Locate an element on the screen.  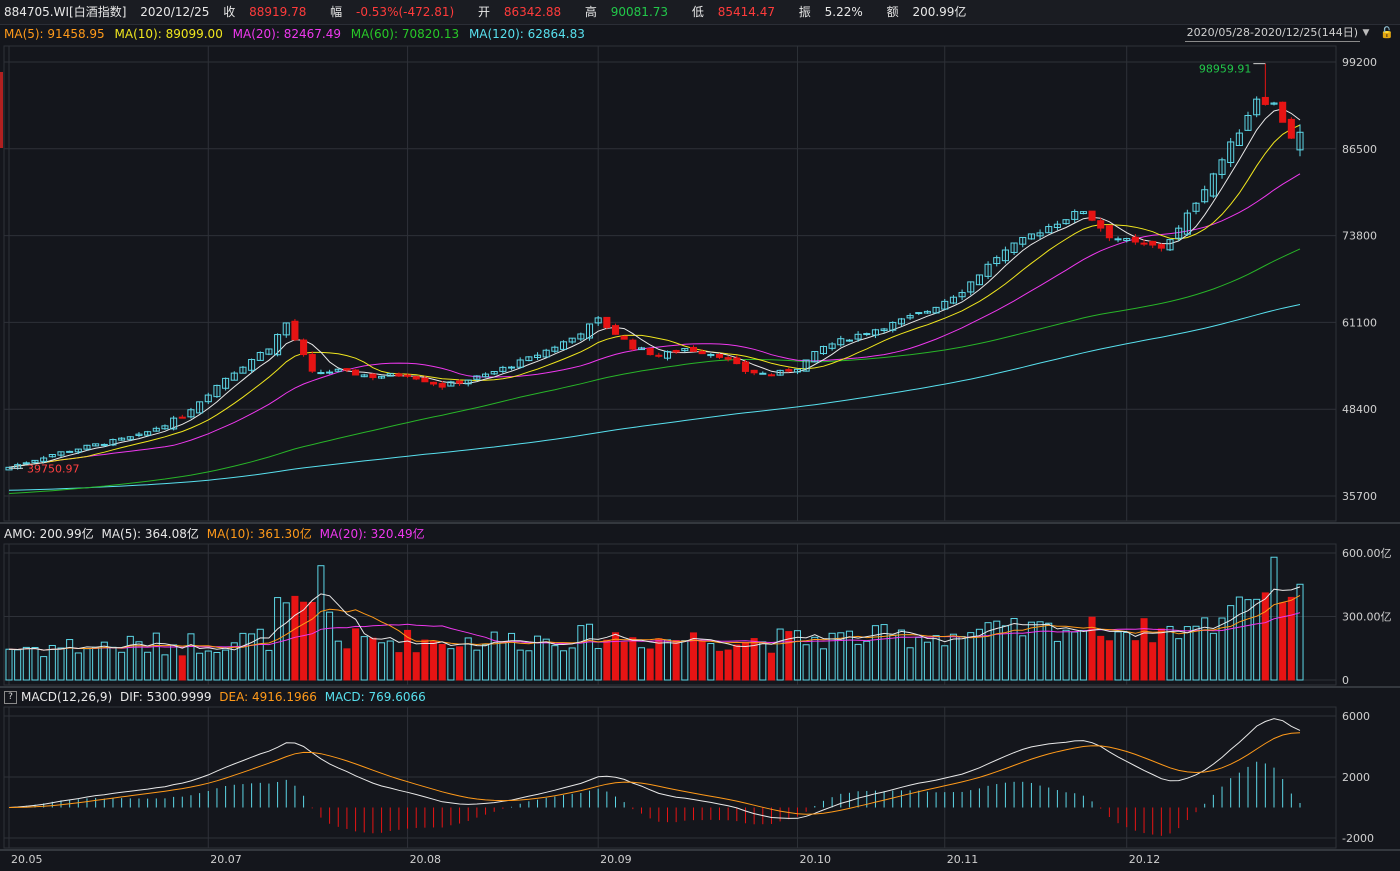
ma10-legend: MA(10): 89099.00 is located at coordinates (168, 34).